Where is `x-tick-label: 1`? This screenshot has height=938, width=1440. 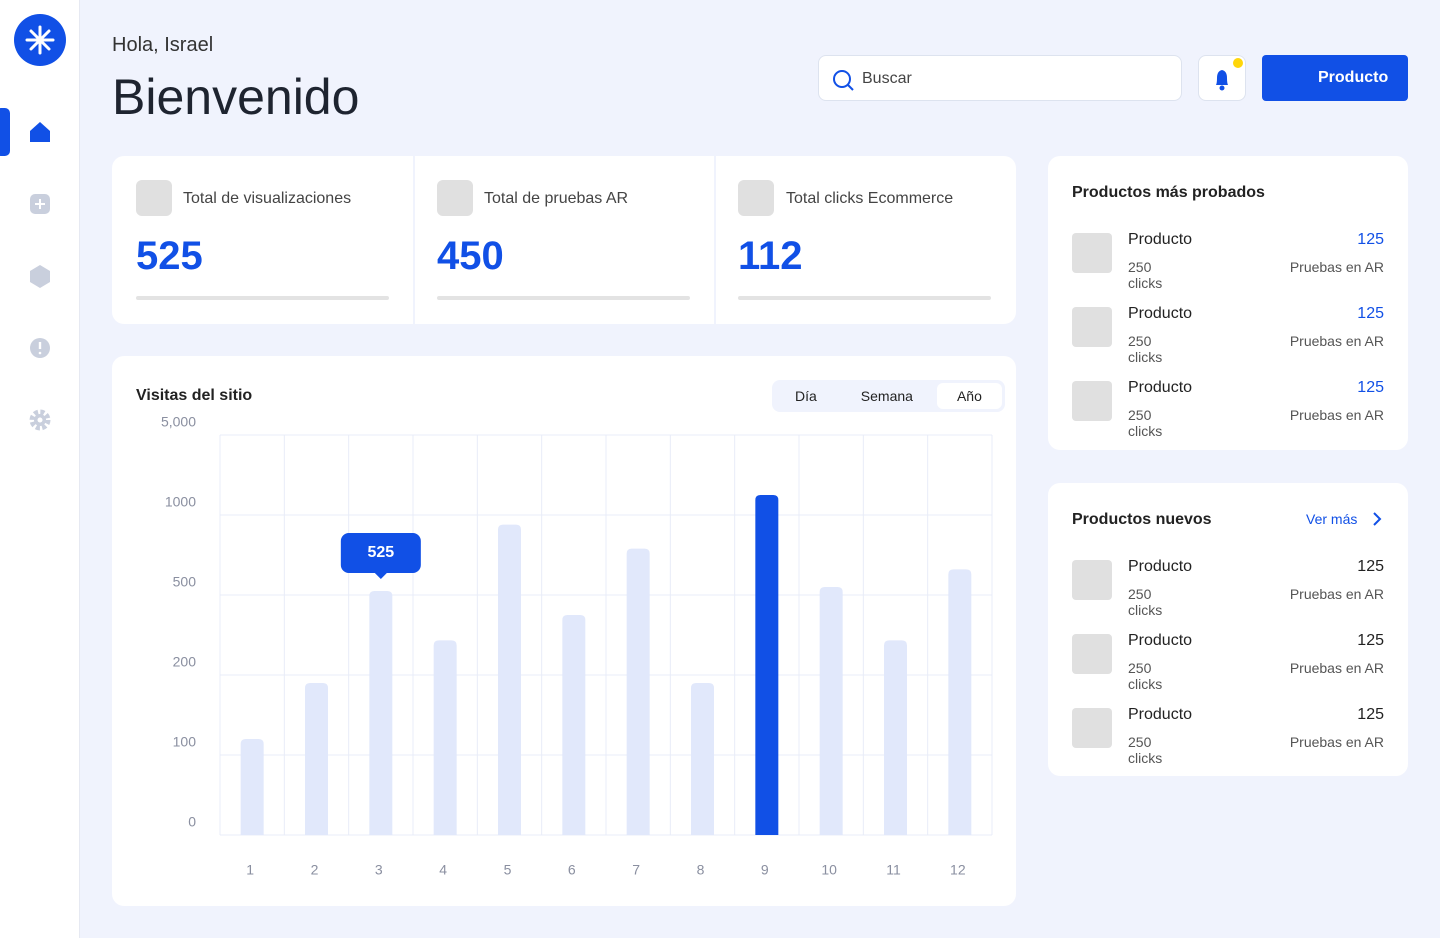 x-tick-label: 1 is located at coordinates (250, 870).